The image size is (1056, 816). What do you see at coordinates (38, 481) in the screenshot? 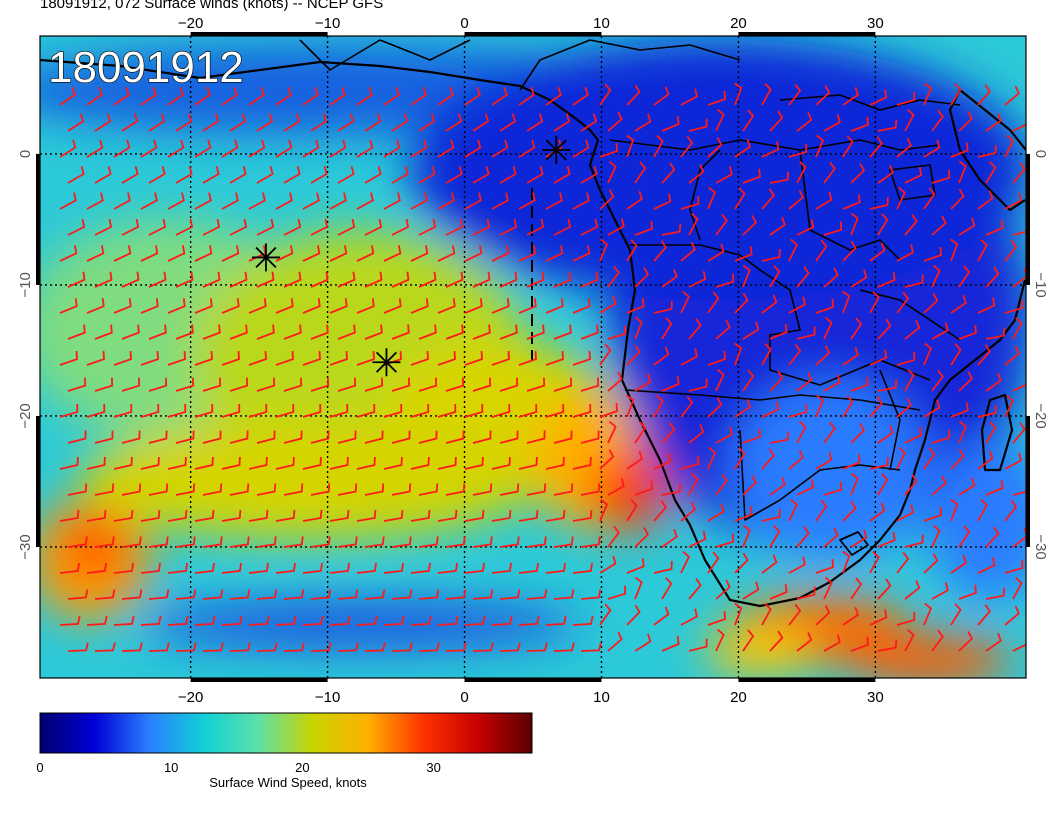
I see `frame-bar-left` at bounding box center [38, 481].